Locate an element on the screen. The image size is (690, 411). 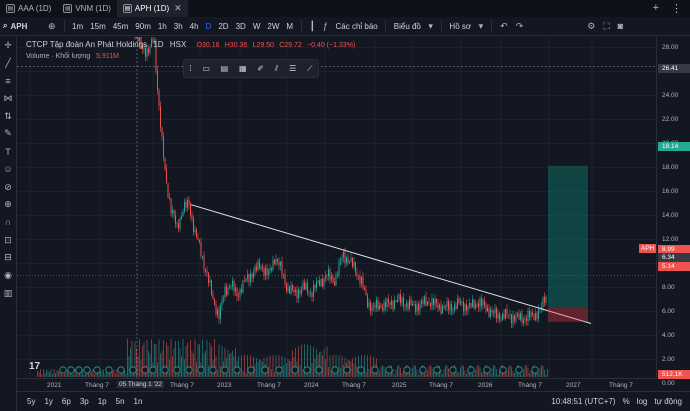
interval-m: M is located at coordinates (290, 26).